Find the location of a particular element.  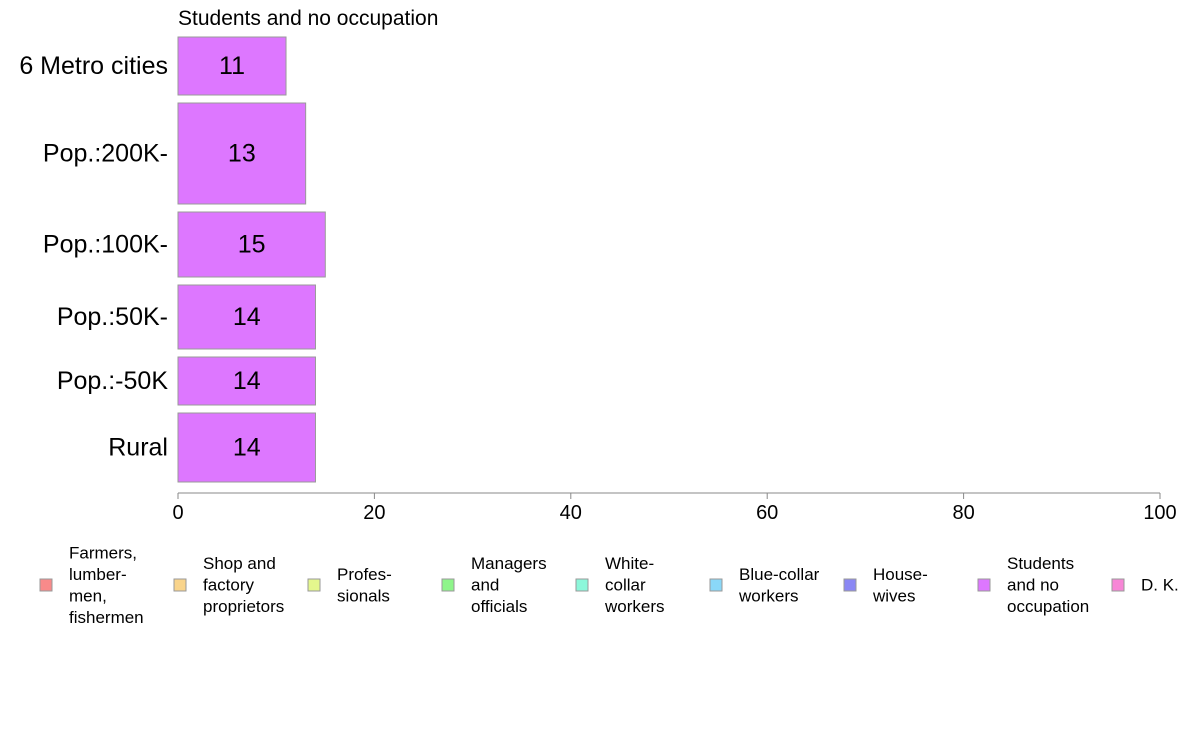

bar-value-label: 15 is located at coordinates (252, 245).